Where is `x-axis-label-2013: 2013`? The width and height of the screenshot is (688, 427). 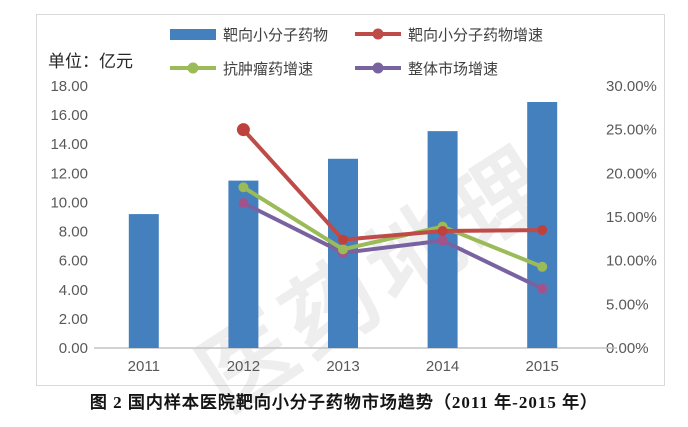 x-axis-label-2013: 2013 is located at coordinates (342, 366).